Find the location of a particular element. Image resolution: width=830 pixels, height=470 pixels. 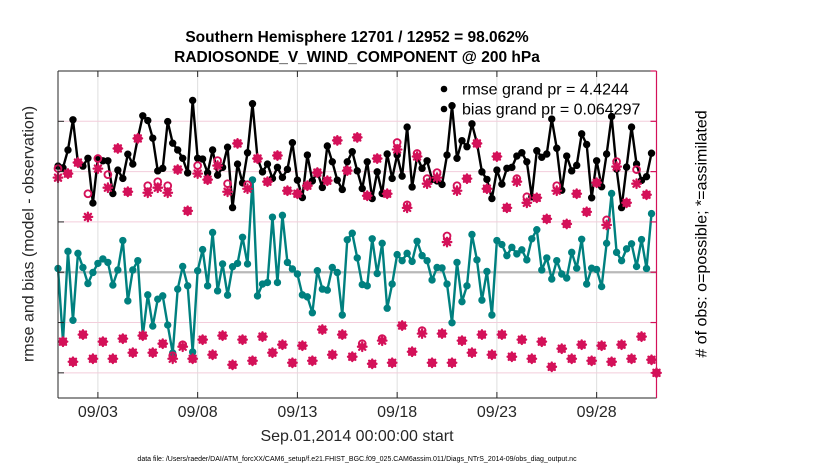

y-axis-left-label: rmse and bias (model - observation) is located at coordinates (29, 234).